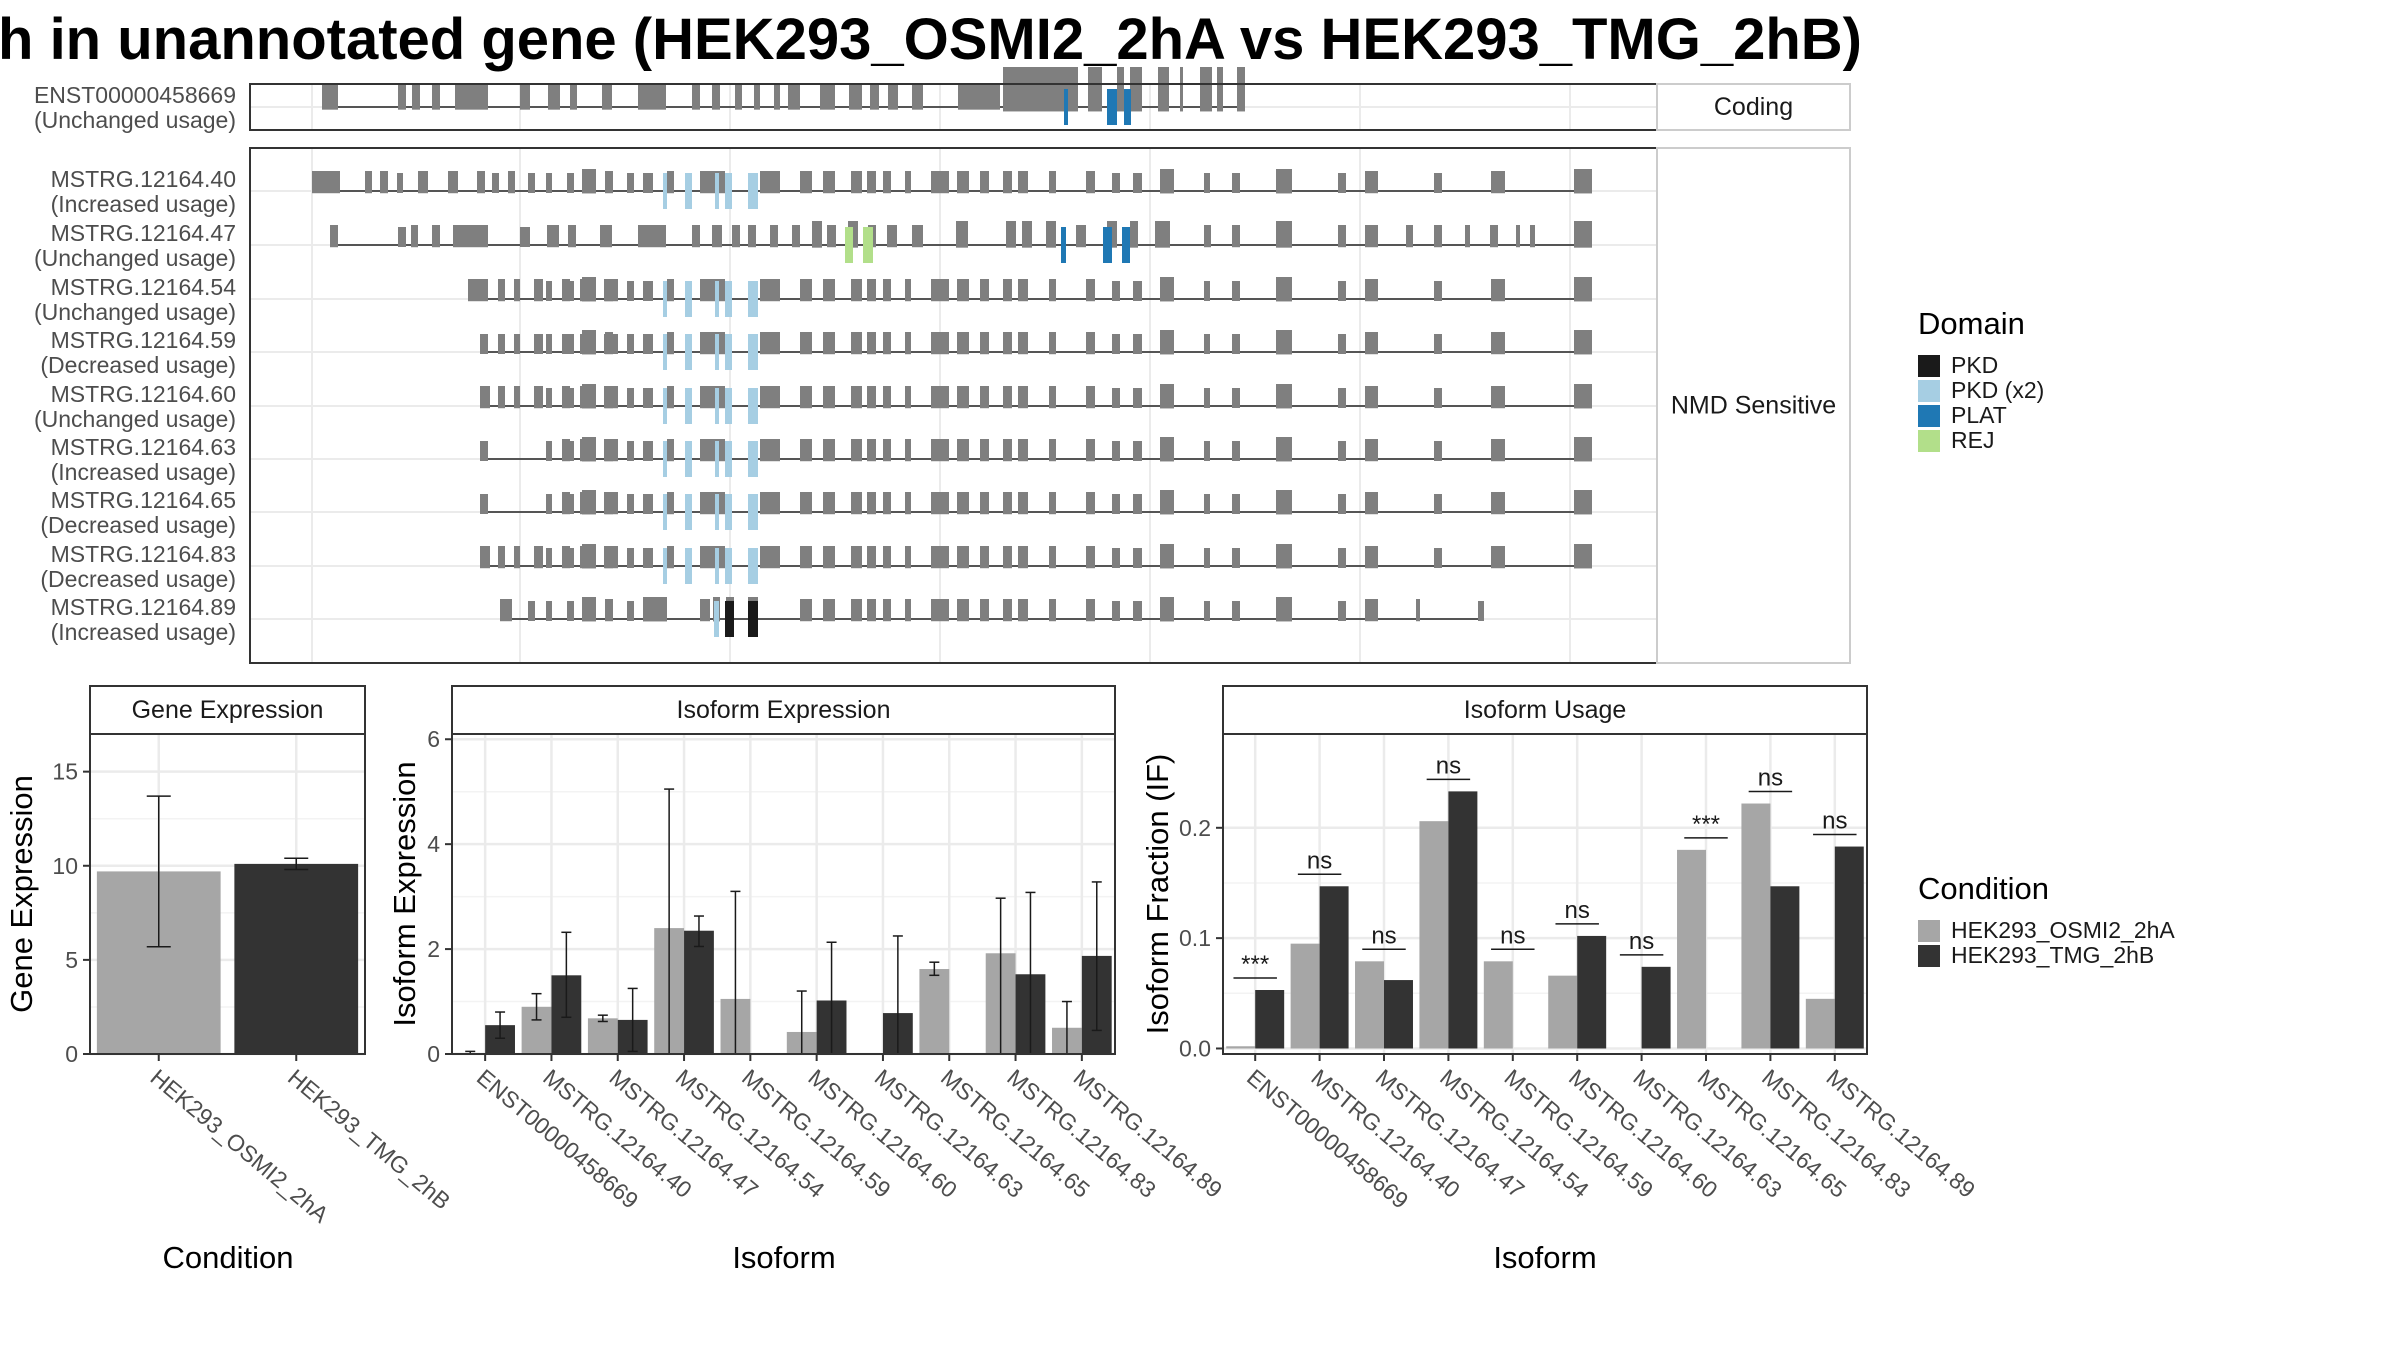 The width and height of the screenshot is (2400, 1350). I want to click on condition-legend-key, so click(1929, 956).